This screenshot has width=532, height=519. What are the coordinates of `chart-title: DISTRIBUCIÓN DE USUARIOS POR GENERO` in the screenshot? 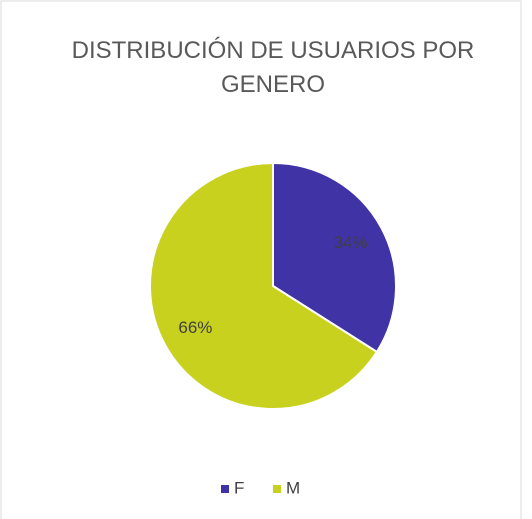 It's located at (273, 67).